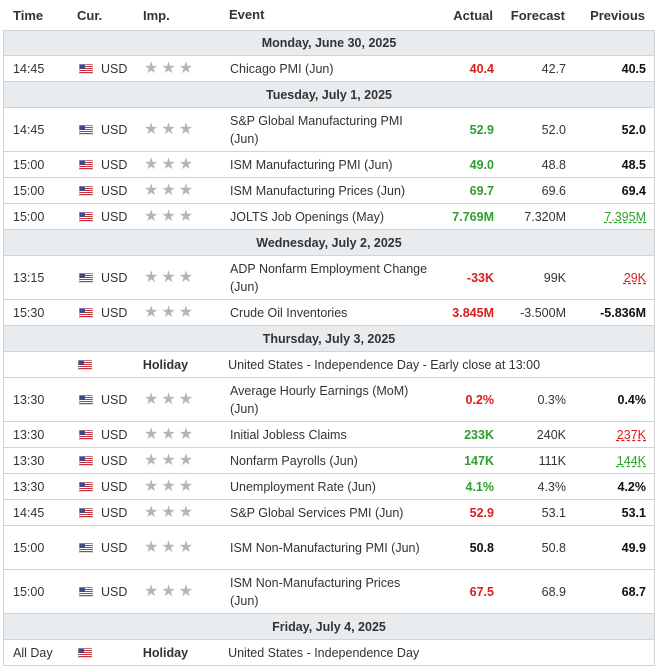 Image resolution: width=658 pixels, height=666 pixels. Describe the element at coordinates (325, 547) in the screenshot. I see `event-name: ISM Non-Manufacturing PMI (Jun)` at that location.